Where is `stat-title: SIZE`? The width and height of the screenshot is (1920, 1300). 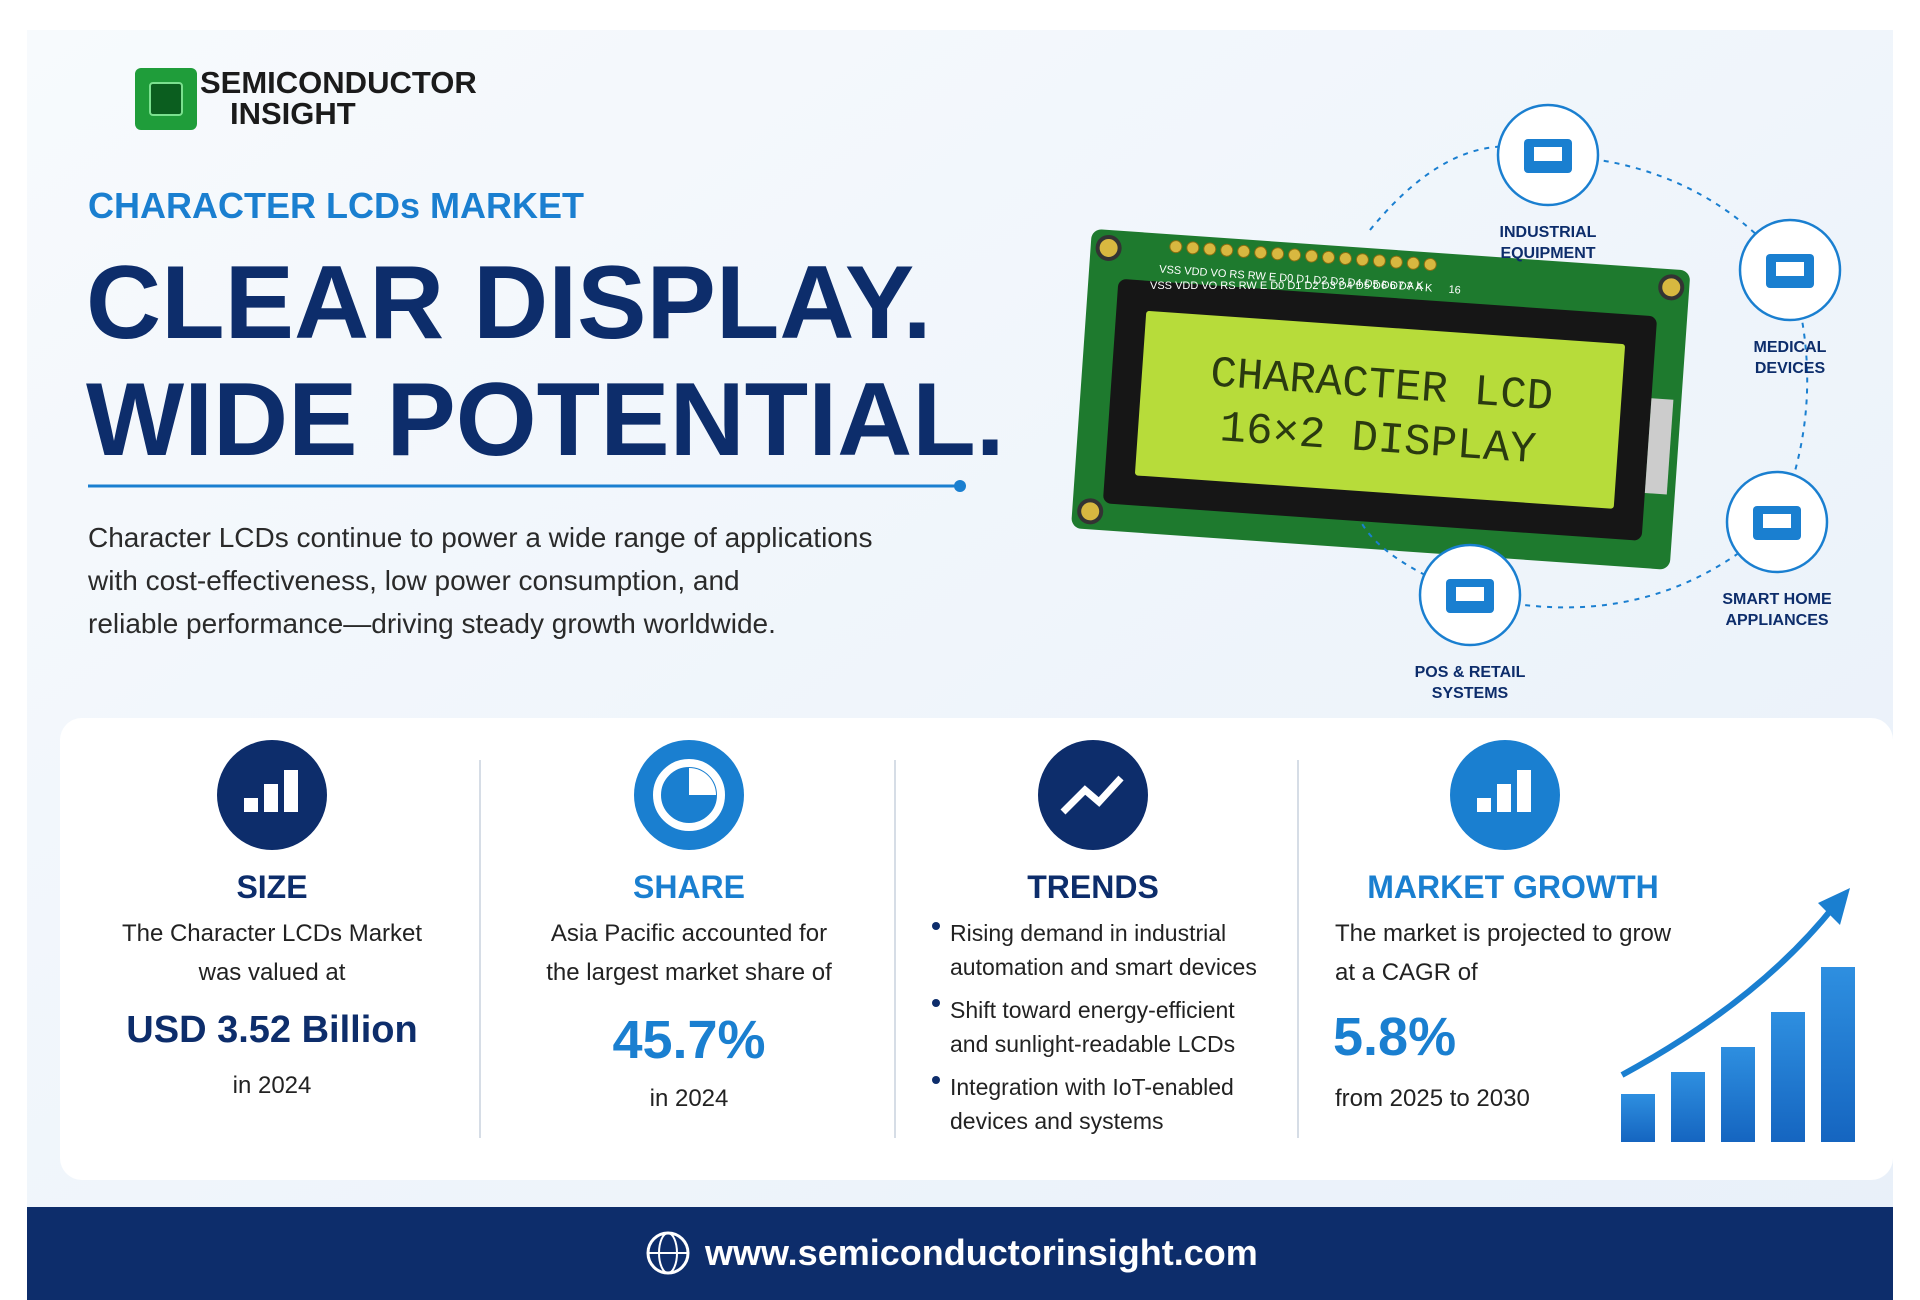 stat-title: SIZE is located at coordinates (271, 887).